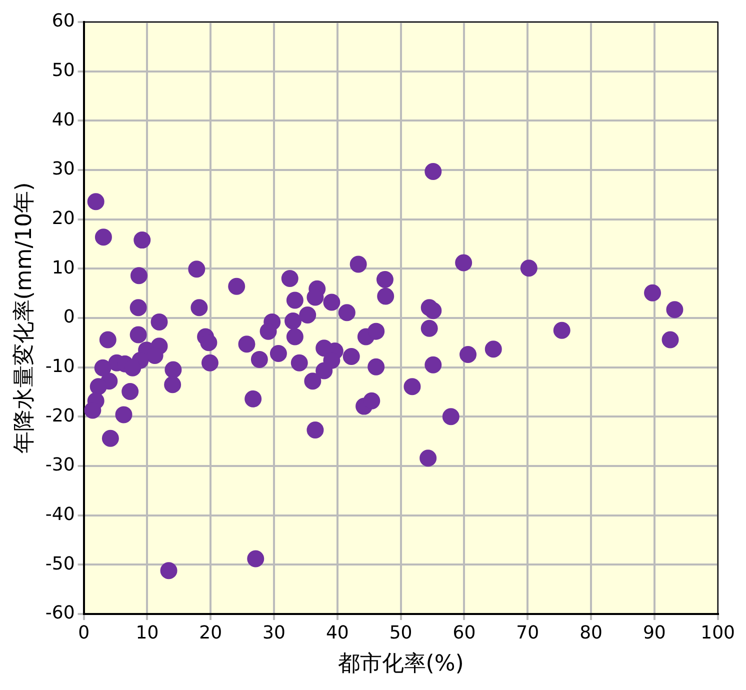  What do you see at coordinates (401, 664) in the screenshot?
I see `x-axis-title: 都市化率(%)` at bounding box center [401, 664].